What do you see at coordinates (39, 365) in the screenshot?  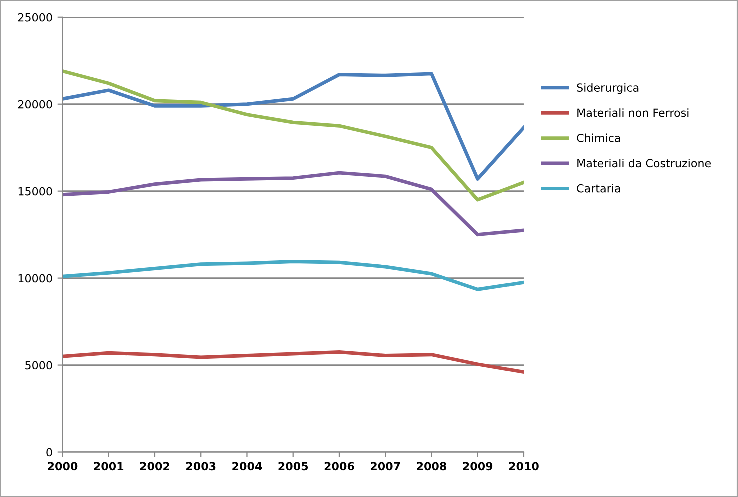 I see `y-tick-label: 5000` at bounding box center [39, 365].